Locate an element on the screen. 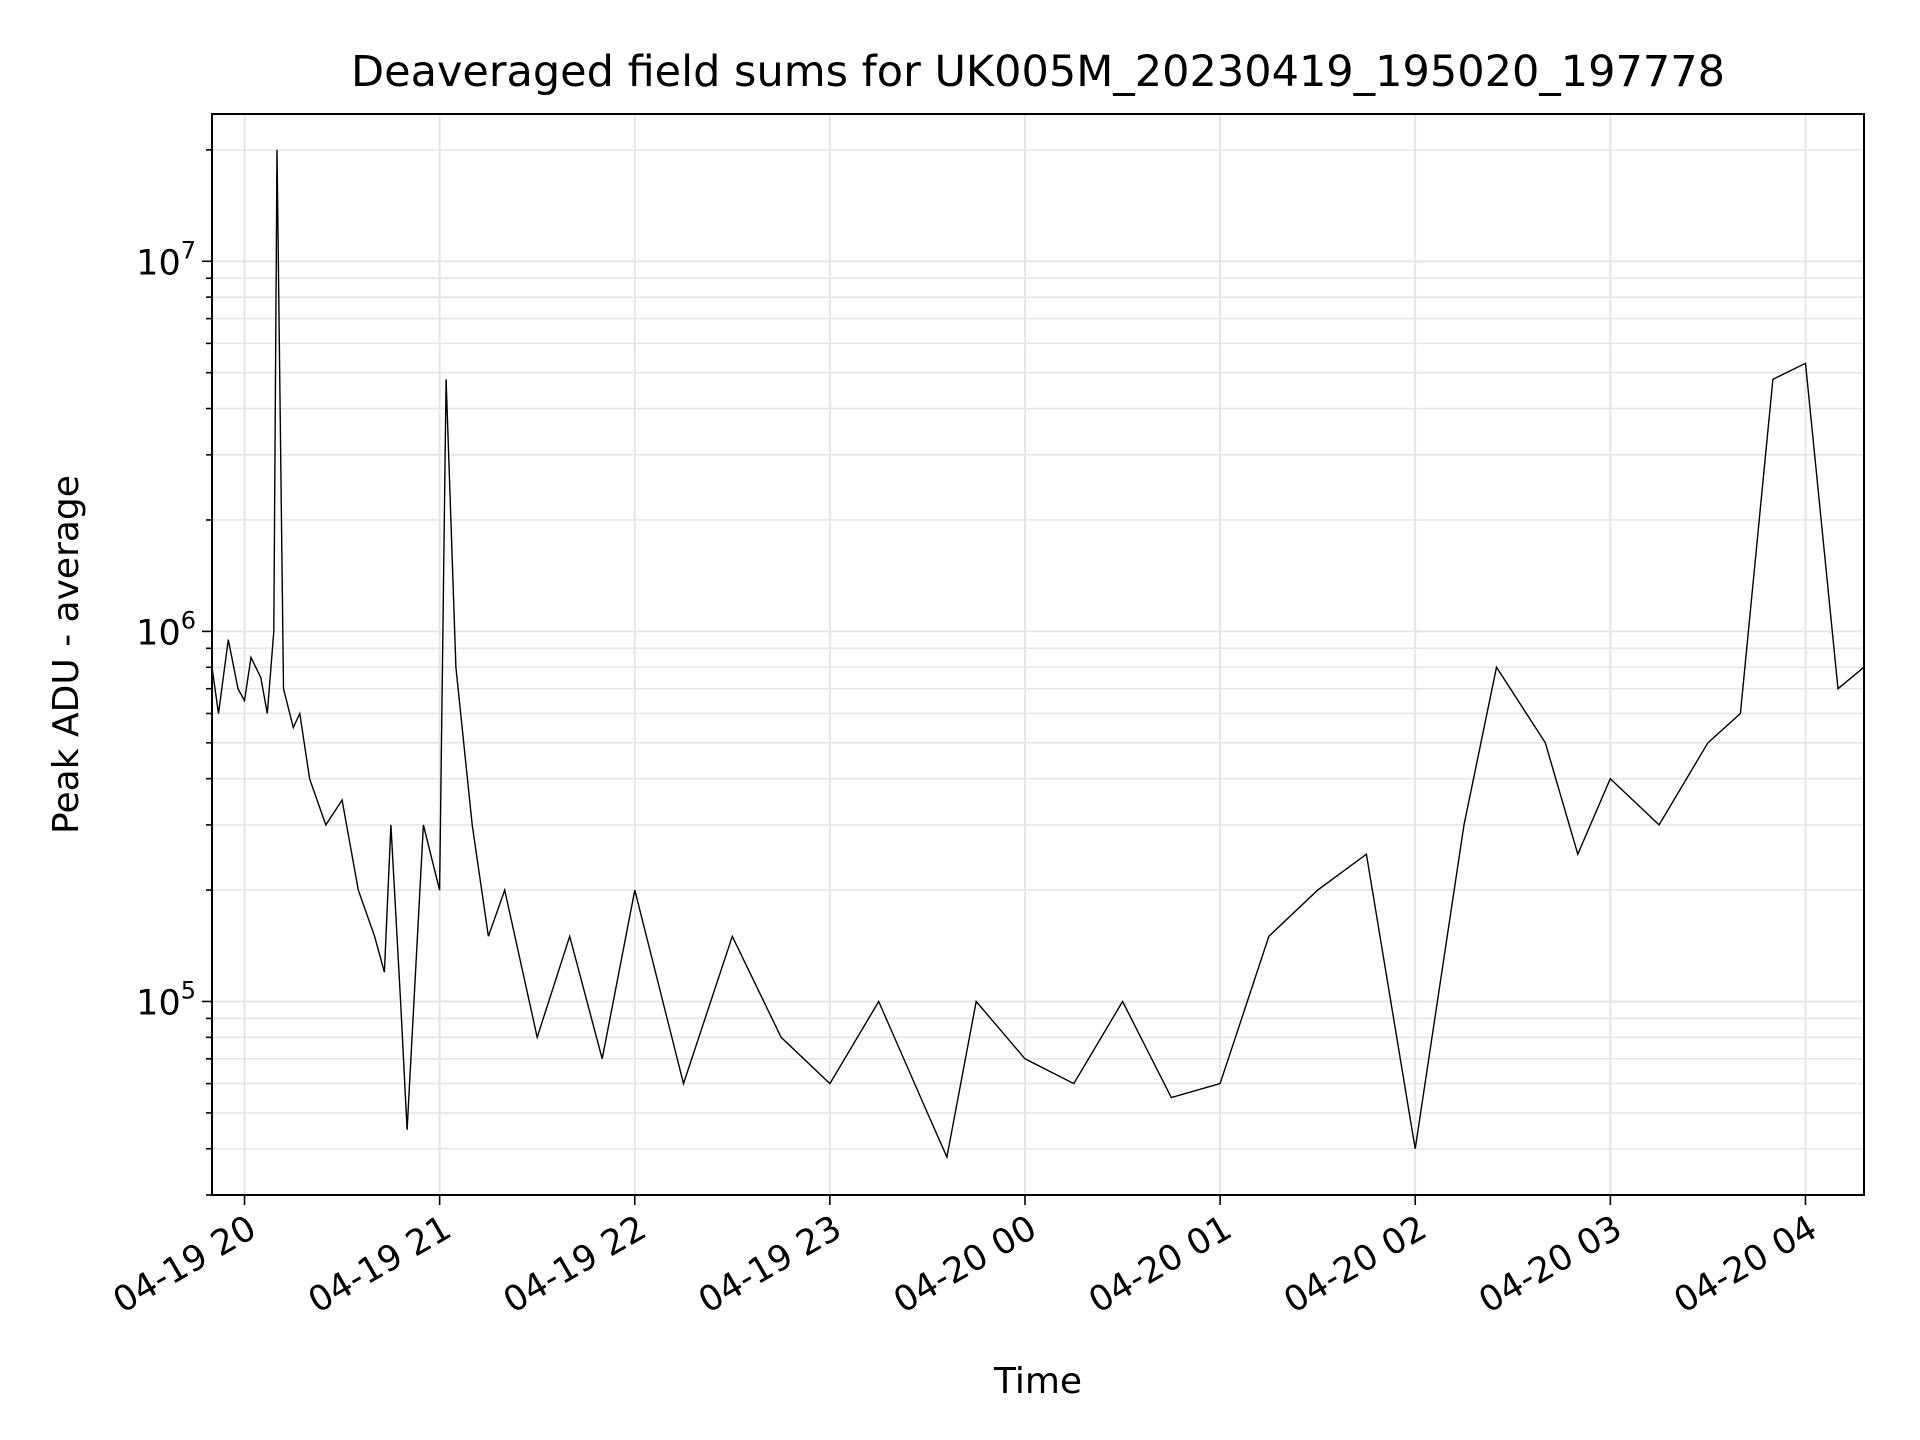 Image resolution: width=1920 pixels, height=1440 pixels. x-tick-label: 04-19 22 is located at coordinates (575, 1264).